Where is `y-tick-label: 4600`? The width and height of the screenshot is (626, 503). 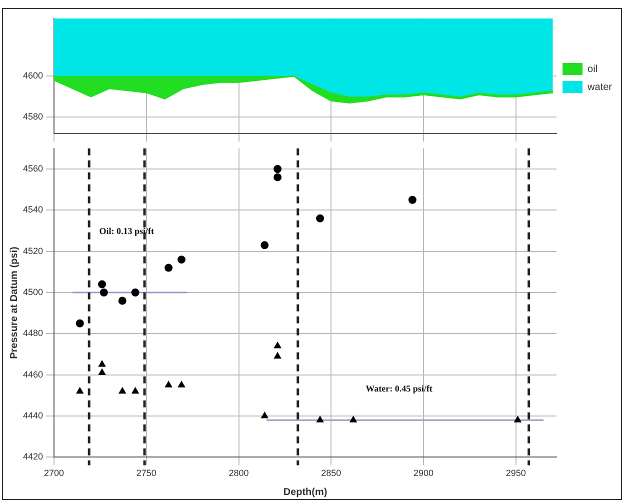
y-tick-label: 4600 is located at coordinates (32, 75).